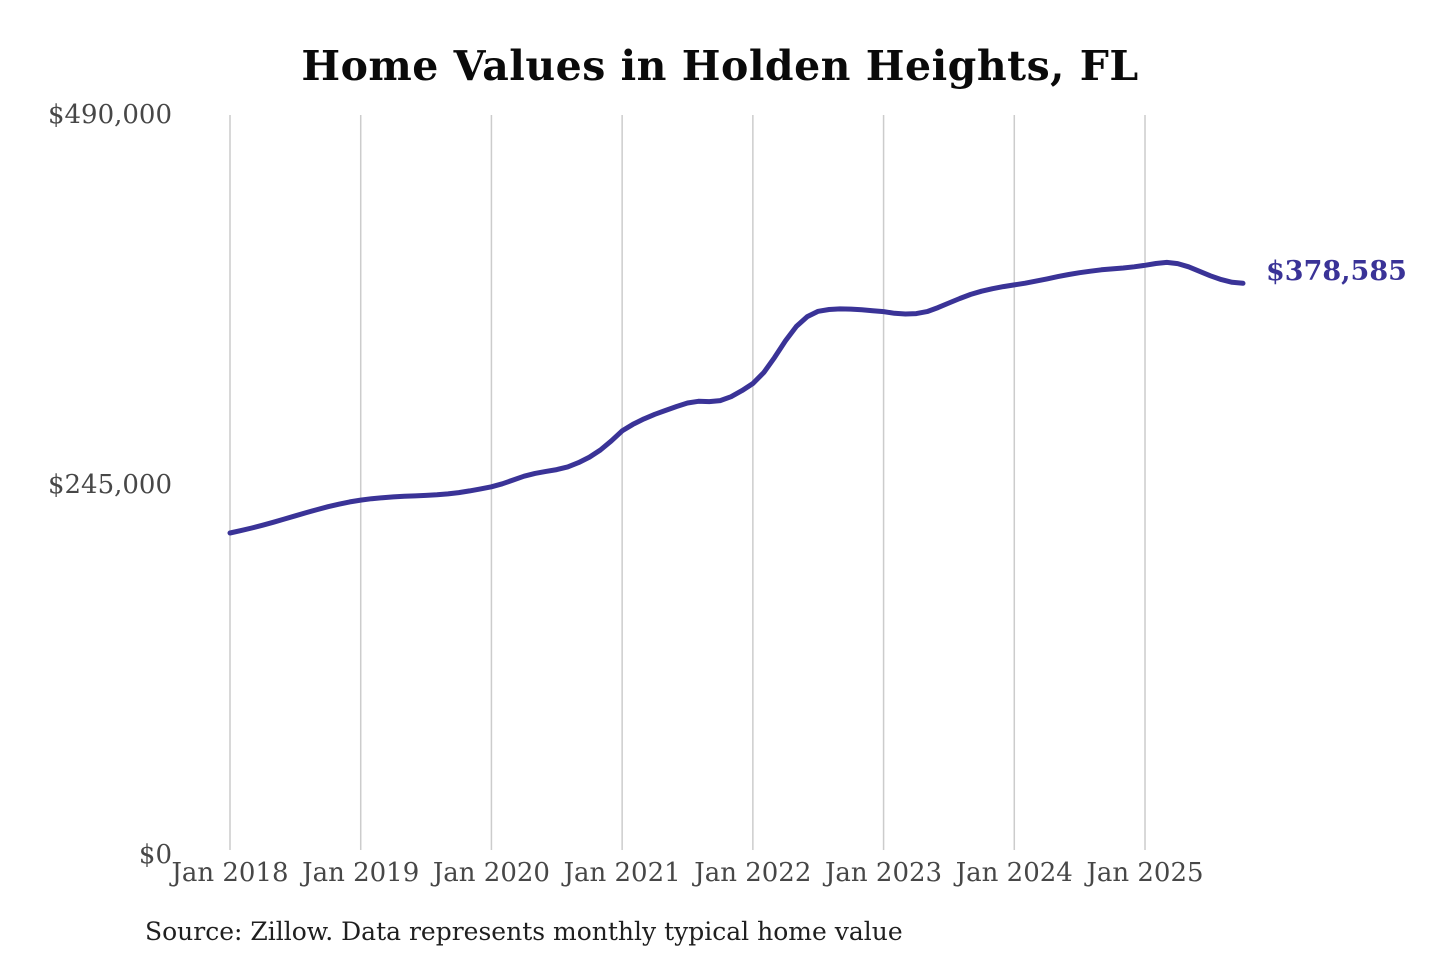 This screenshot has width=1440, height=960. What do you see at coordinates (230, 873) in the screenshot?
I see `x-axis-tick-label: Jan 2018` at bounding box center [230, 873].